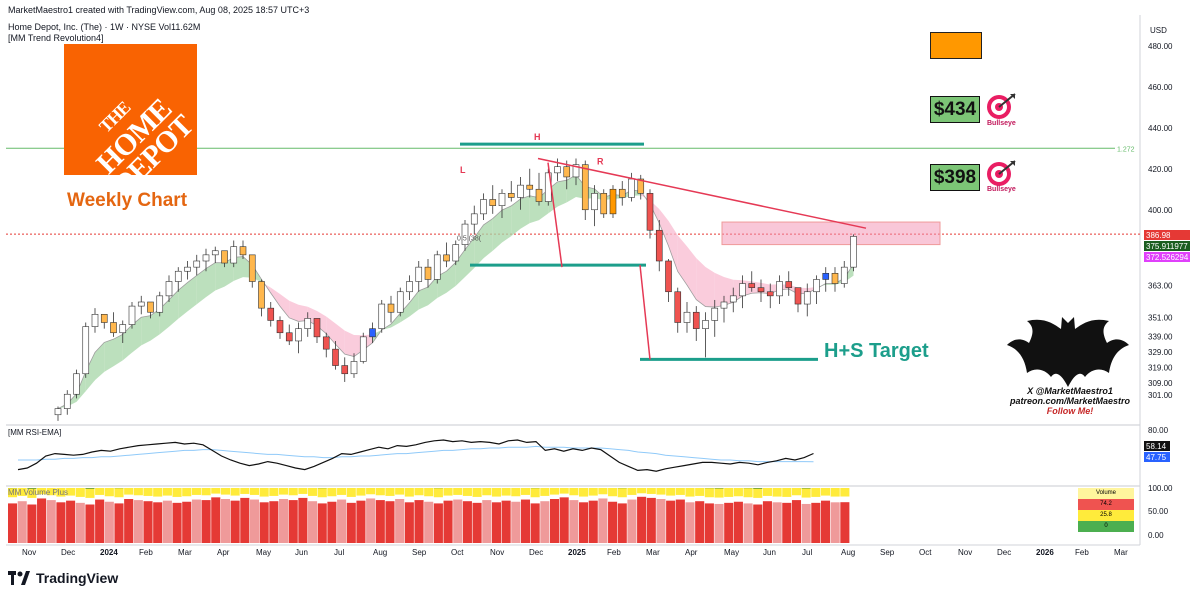 This screenshot has width=1200, height=600. I want to click on right-shoulder-label: R, so click(600, 162).